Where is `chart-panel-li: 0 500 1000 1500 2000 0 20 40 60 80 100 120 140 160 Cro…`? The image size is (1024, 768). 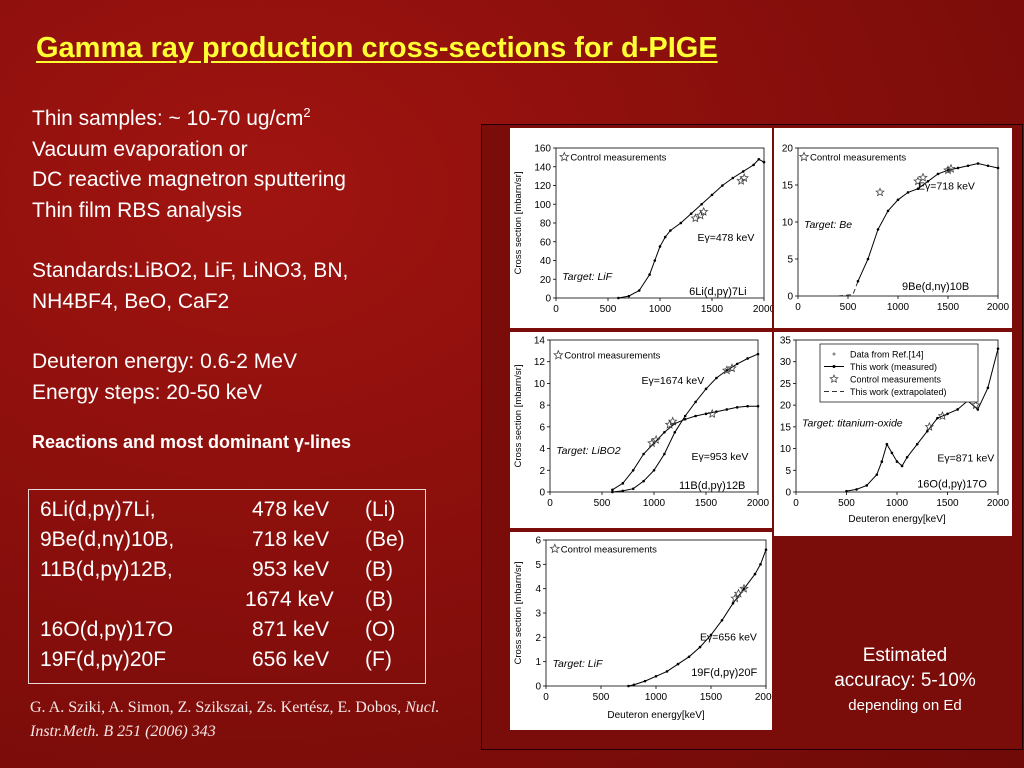
chart-panel-li: 0 500 1000 1500 2000 0 20 40 60 80 100 120 140 160 Cro… is located at coordinates (643, 228).